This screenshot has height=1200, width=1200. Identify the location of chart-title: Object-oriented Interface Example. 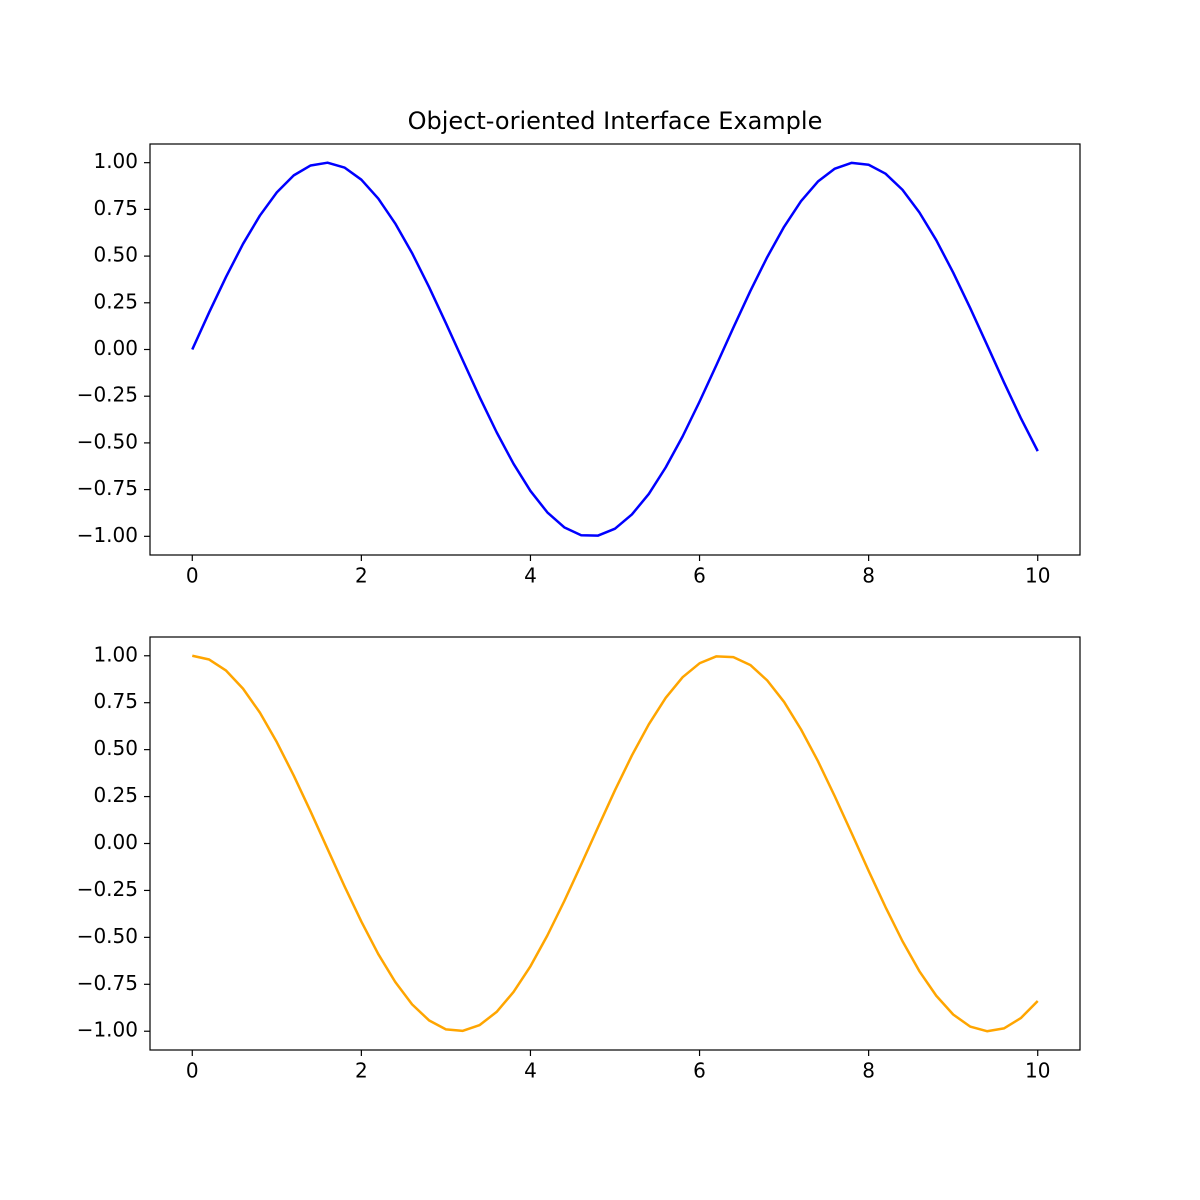
(615, 121).